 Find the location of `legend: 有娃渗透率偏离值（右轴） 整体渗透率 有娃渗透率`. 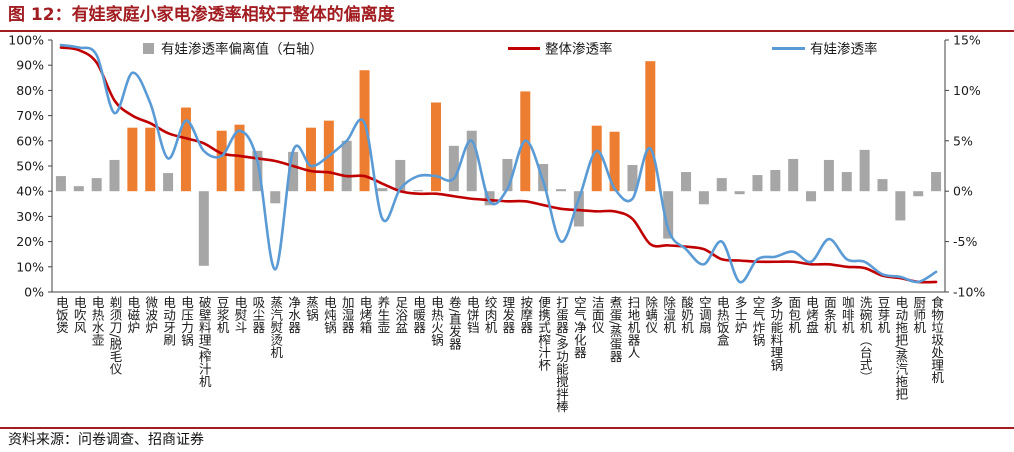

legend: 有娃渗透率偏离值（右轴） 整体渗透率 有娃渗透率 is located at coordinates (510, 49).